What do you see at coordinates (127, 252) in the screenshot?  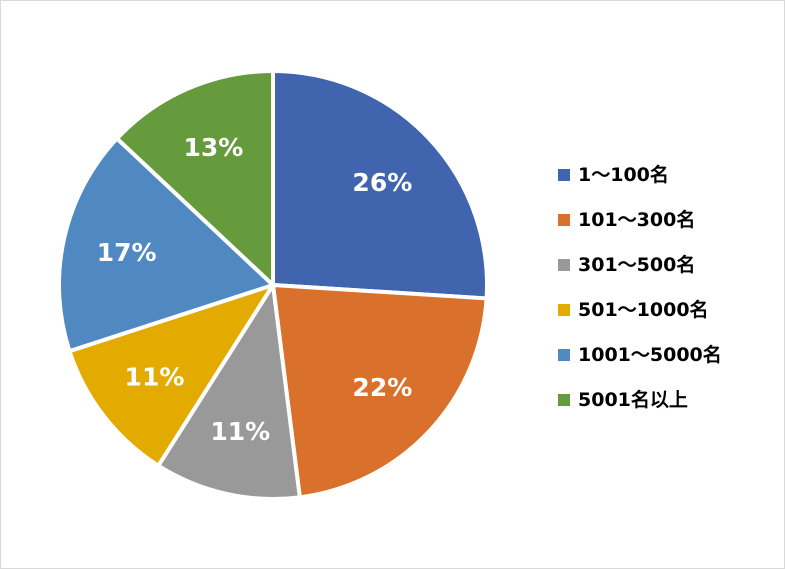 I see `slice-label-5: 17%` at bounding box center [127, 252].